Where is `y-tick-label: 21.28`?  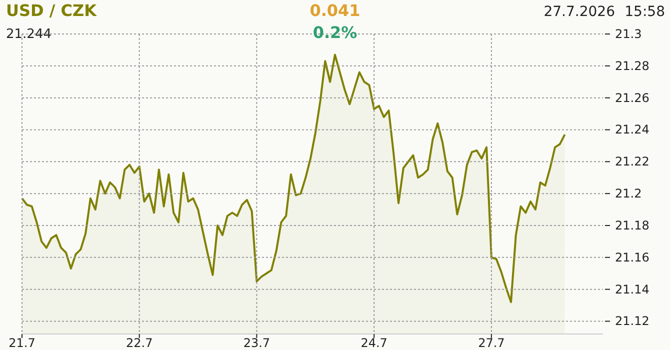 y-tick-label: 21.28 is located at coordinates (632, 65).